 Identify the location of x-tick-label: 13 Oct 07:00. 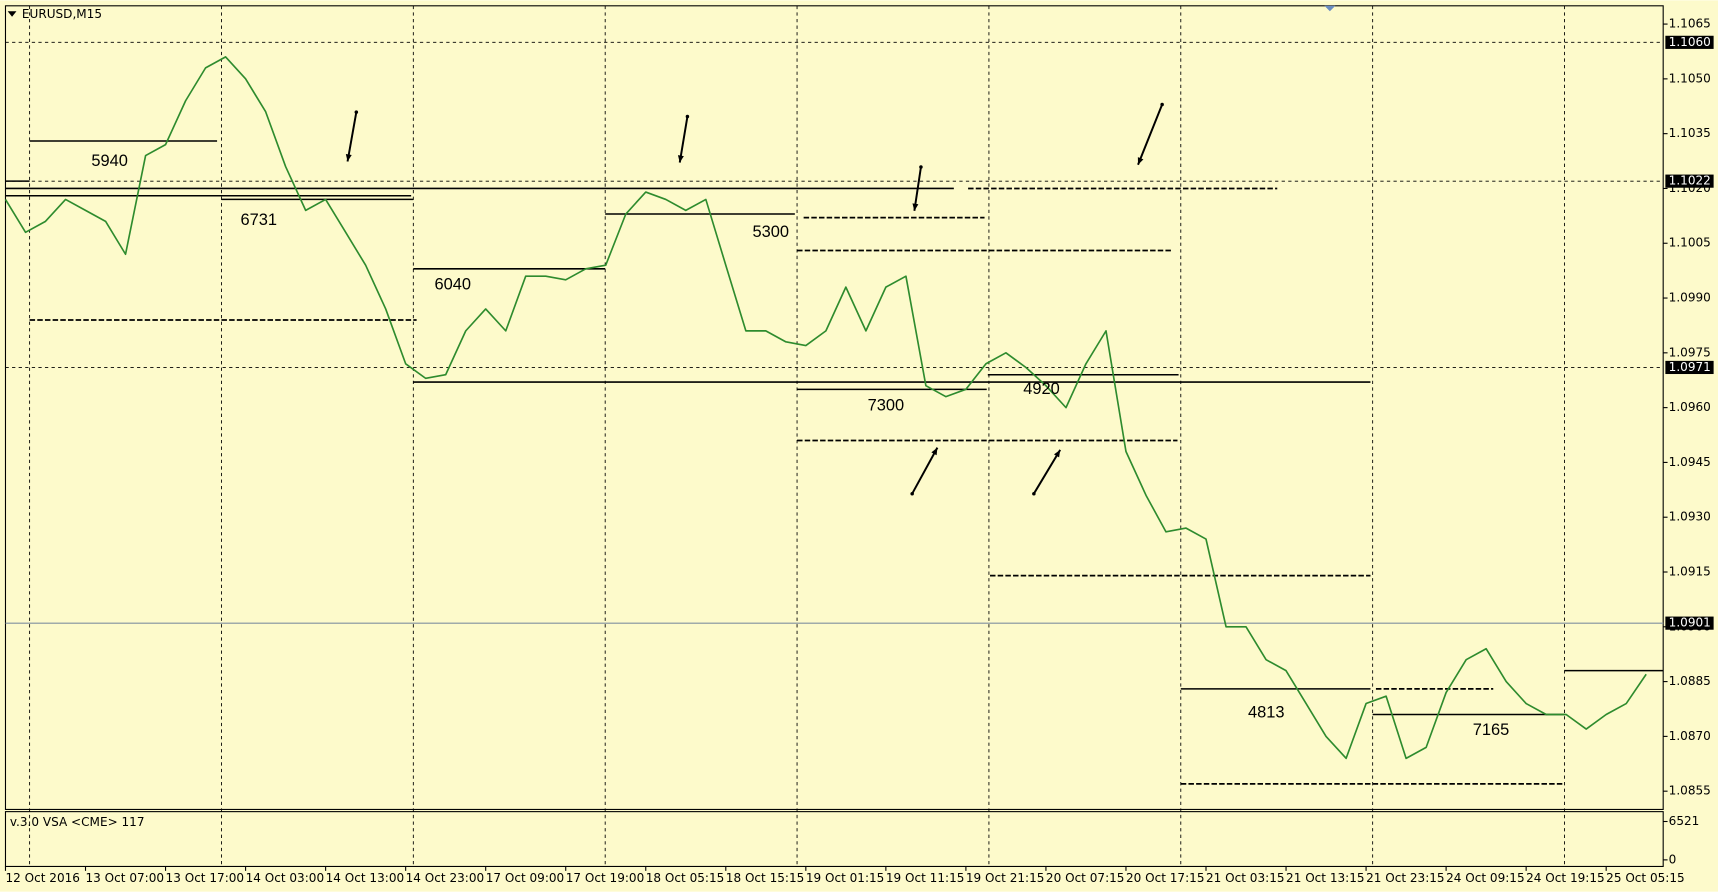
(125, 878).